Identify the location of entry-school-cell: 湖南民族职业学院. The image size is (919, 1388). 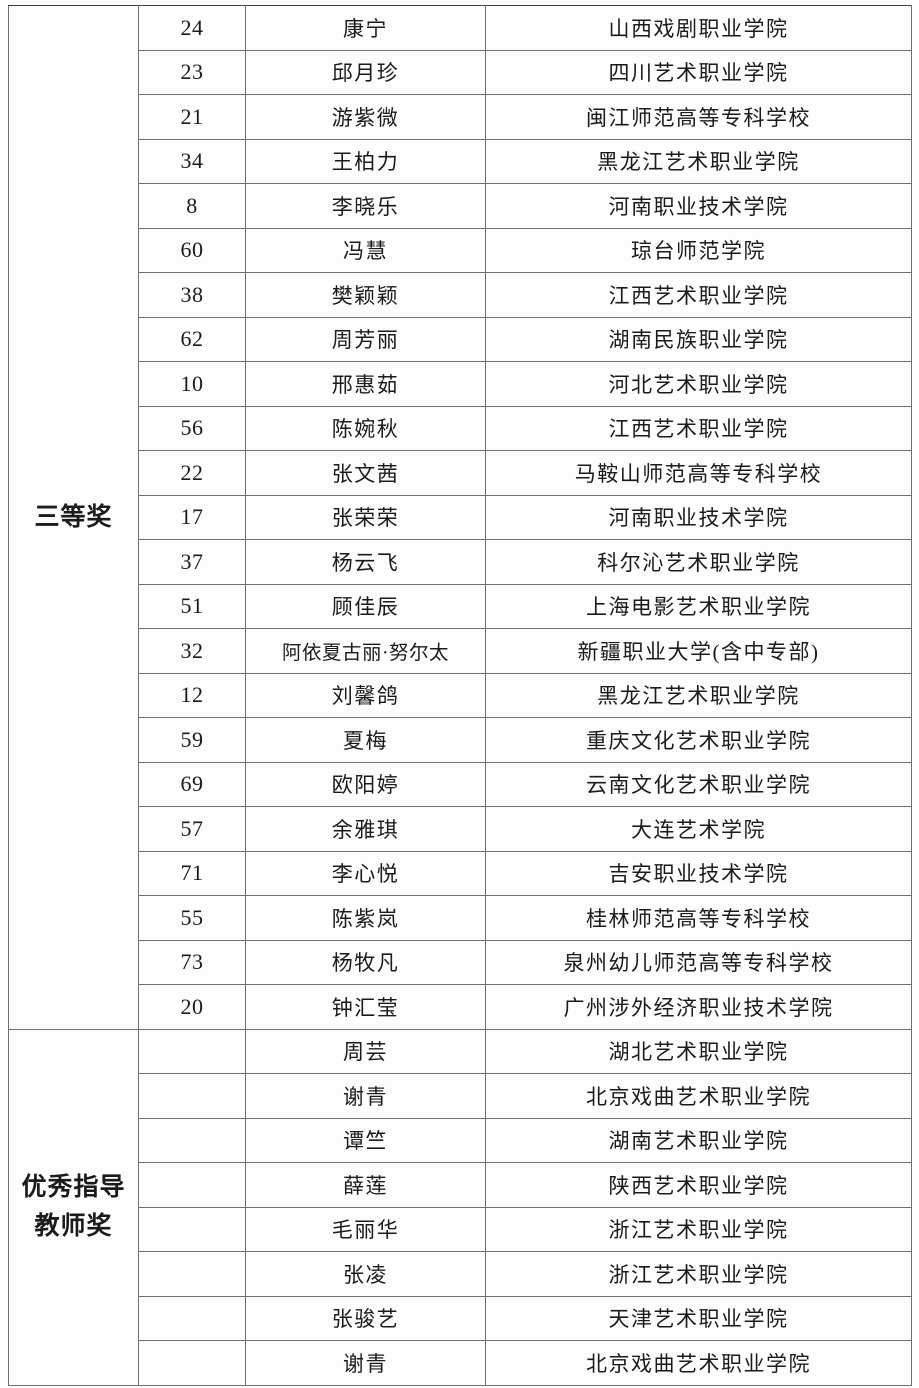
(698, 339).